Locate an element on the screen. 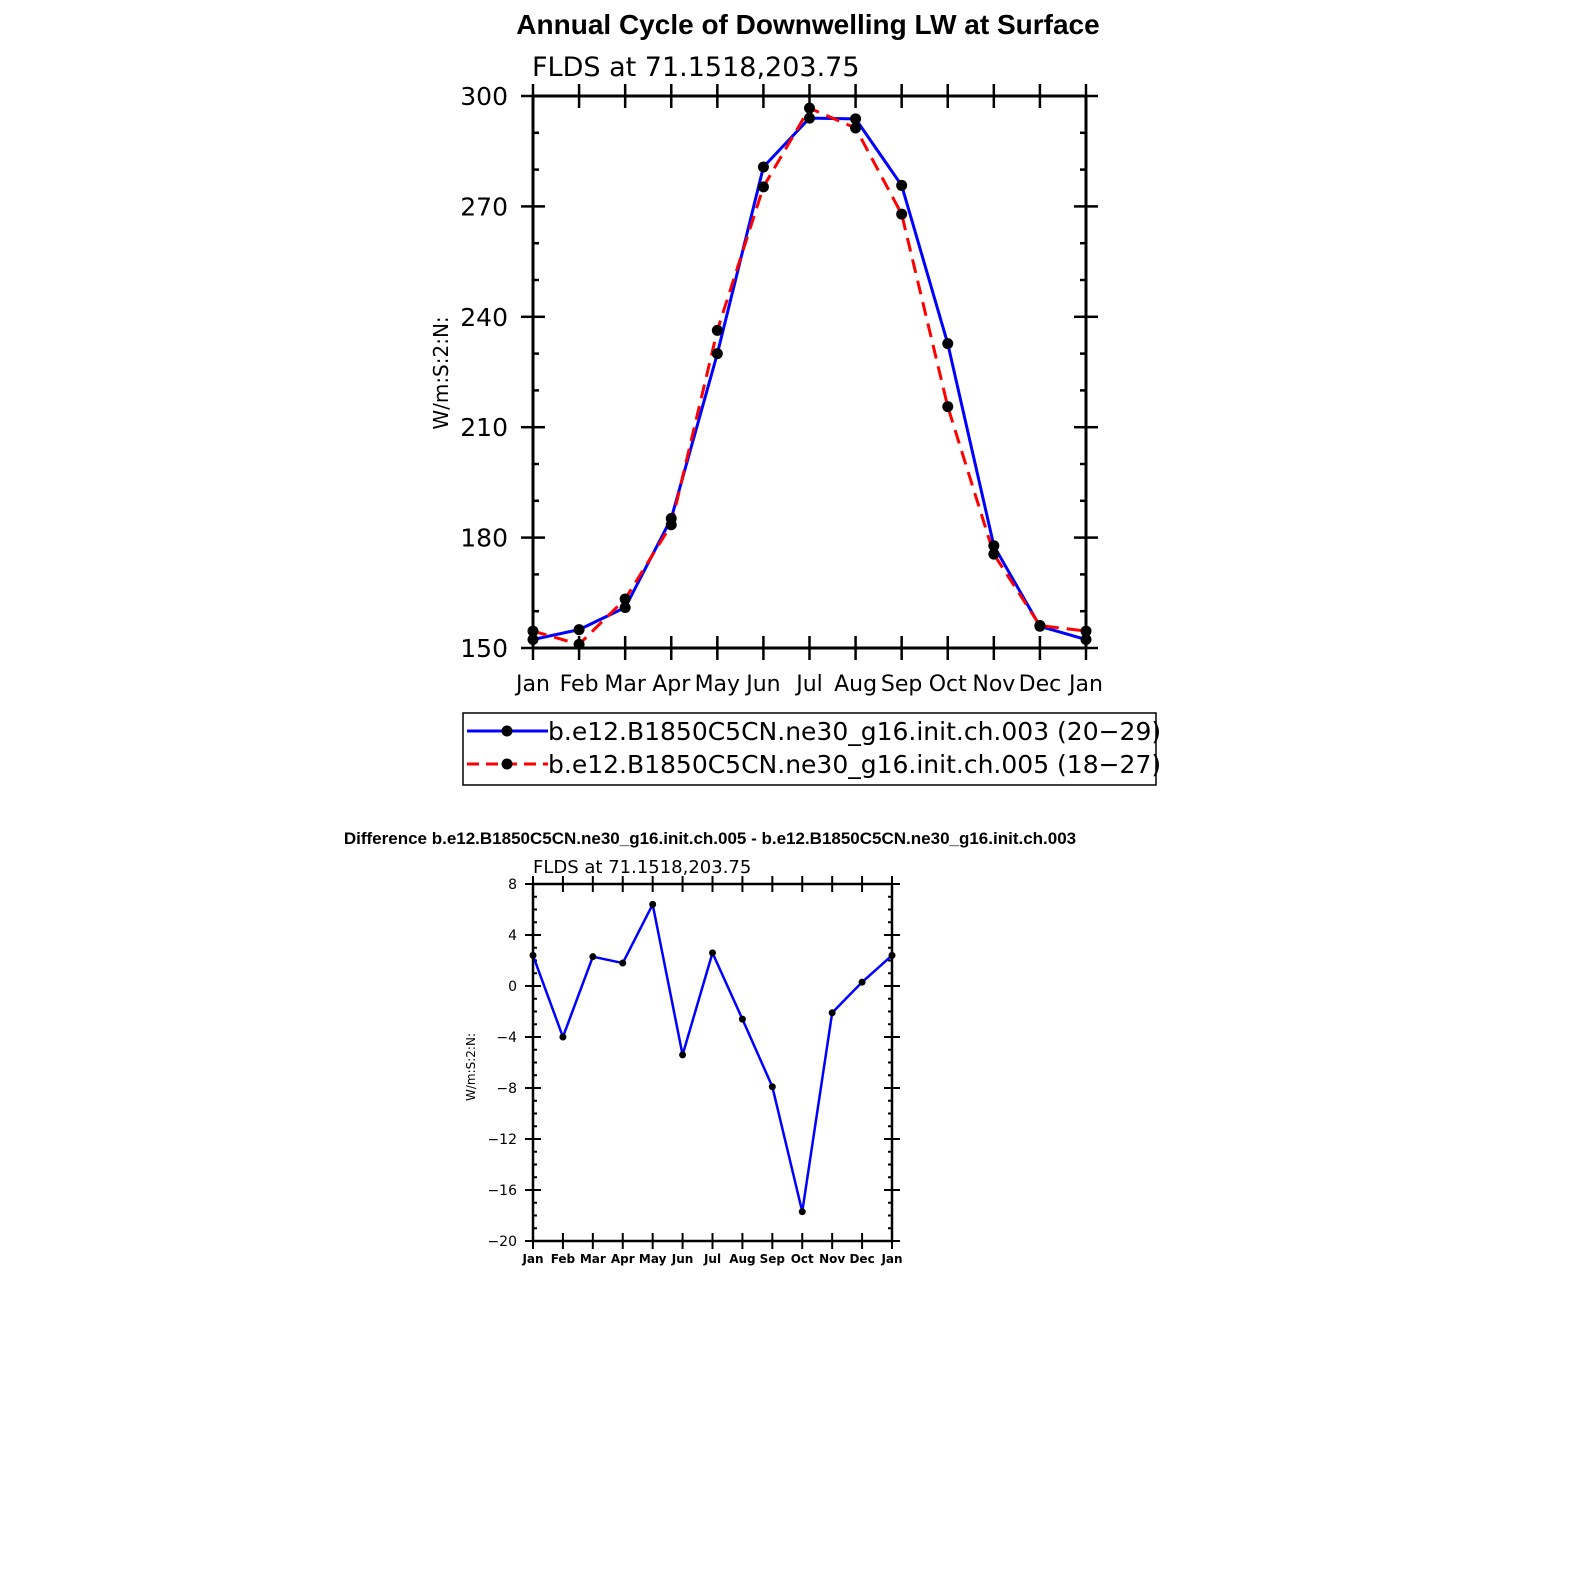 This screenshot has height=1575, width=1575. y-tick-label: 240 is located at coordinates (484, 317).